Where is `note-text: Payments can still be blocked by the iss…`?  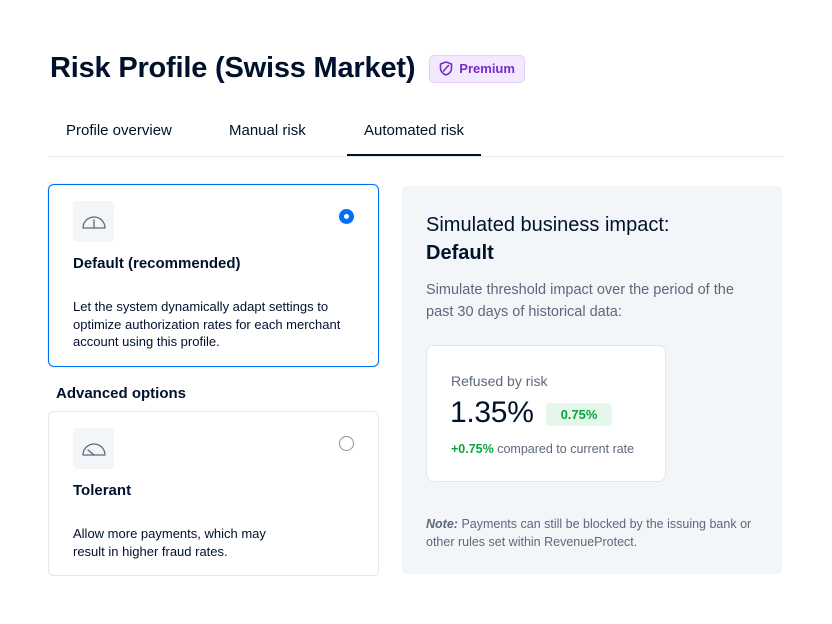
note-text: Payments can still be blocked by the iss… is located at coordinates (589, 533).